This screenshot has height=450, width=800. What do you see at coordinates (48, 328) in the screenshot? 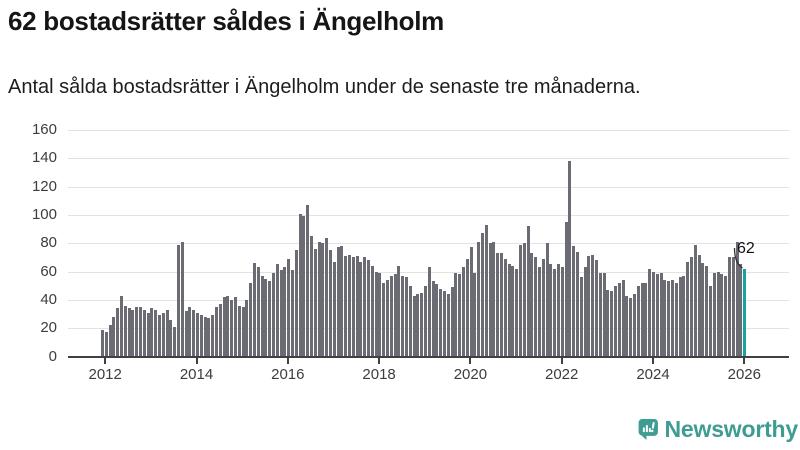
I see `y-axis-tick-label: 20` at bounding box center [48, 328].